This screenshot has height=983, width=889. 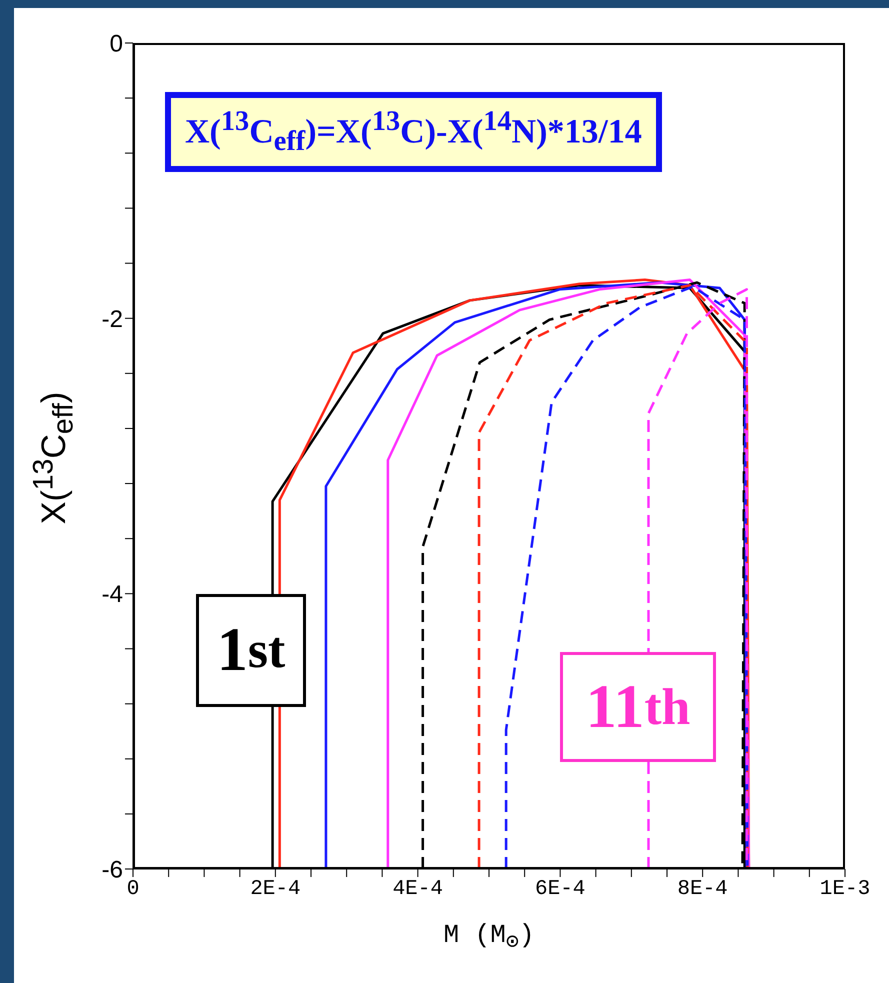 What do you see at coordinates (845, 889) in the screenshot?
I see `x-tick-label: 1E-3` at bounding box center [845, 889].